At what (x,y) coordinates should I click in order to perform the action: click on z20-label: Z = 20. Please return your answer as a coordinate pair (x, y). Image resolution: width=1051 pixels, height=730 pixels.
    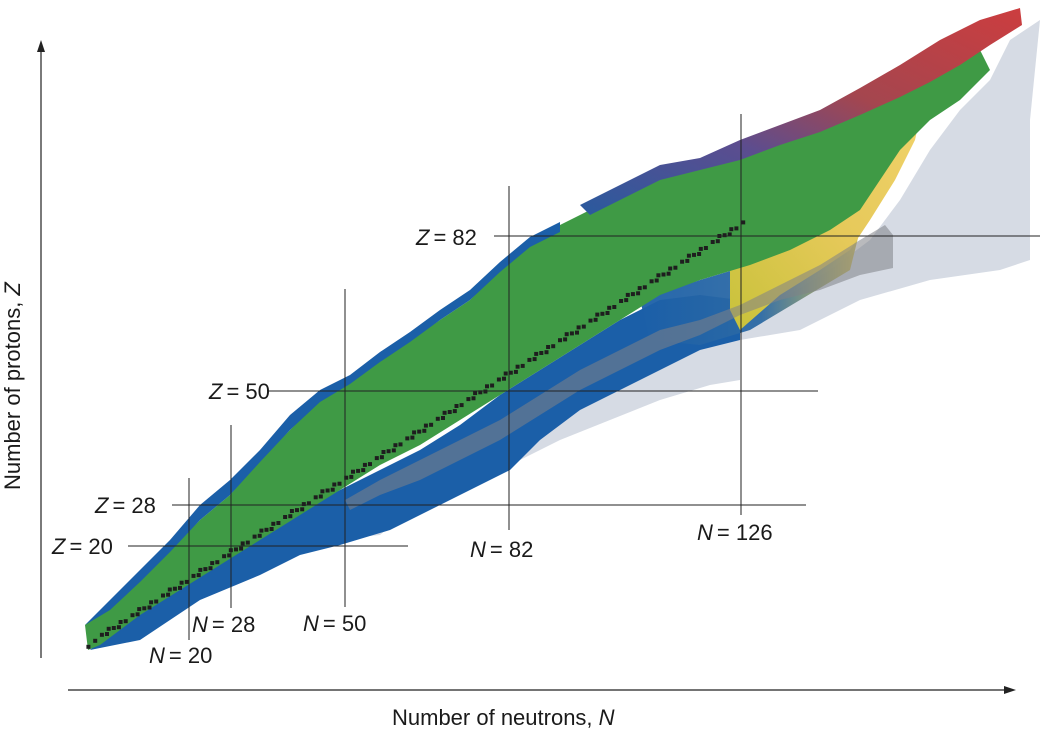
    Looking at the image, I should click on (82, 546).